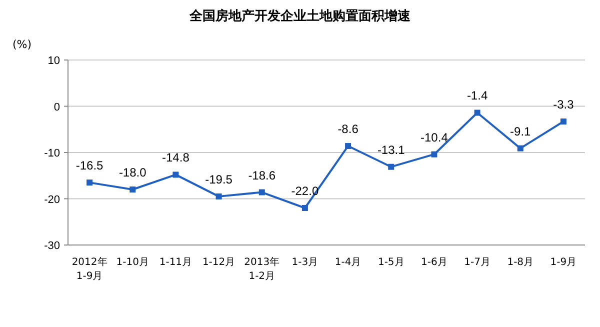 The height and width of the screenshot is (327, 600). I want to click on y-tick-label: 10, so click(54, 61).